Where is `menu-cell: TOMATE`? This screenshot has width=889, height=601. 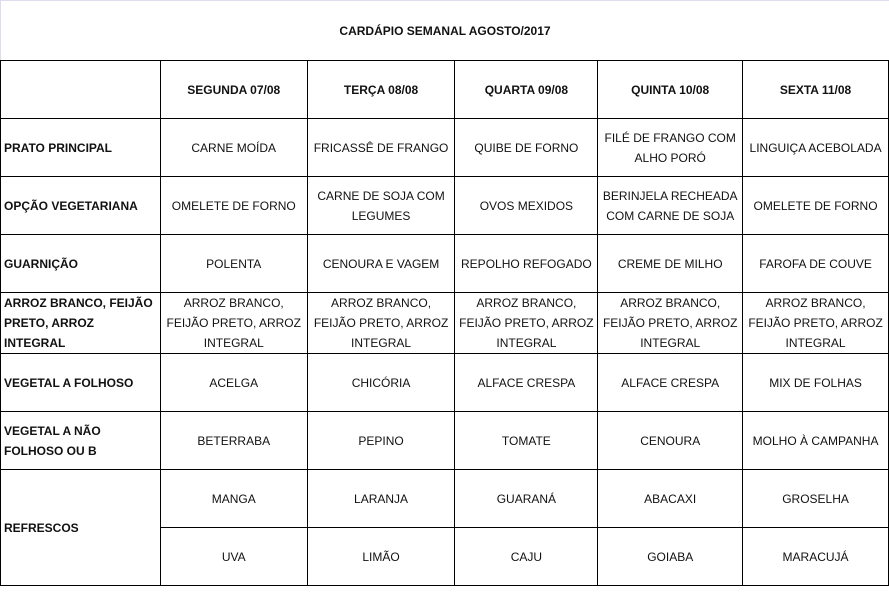 menu-cell: TOMATE is located at coordinates (526, 440).